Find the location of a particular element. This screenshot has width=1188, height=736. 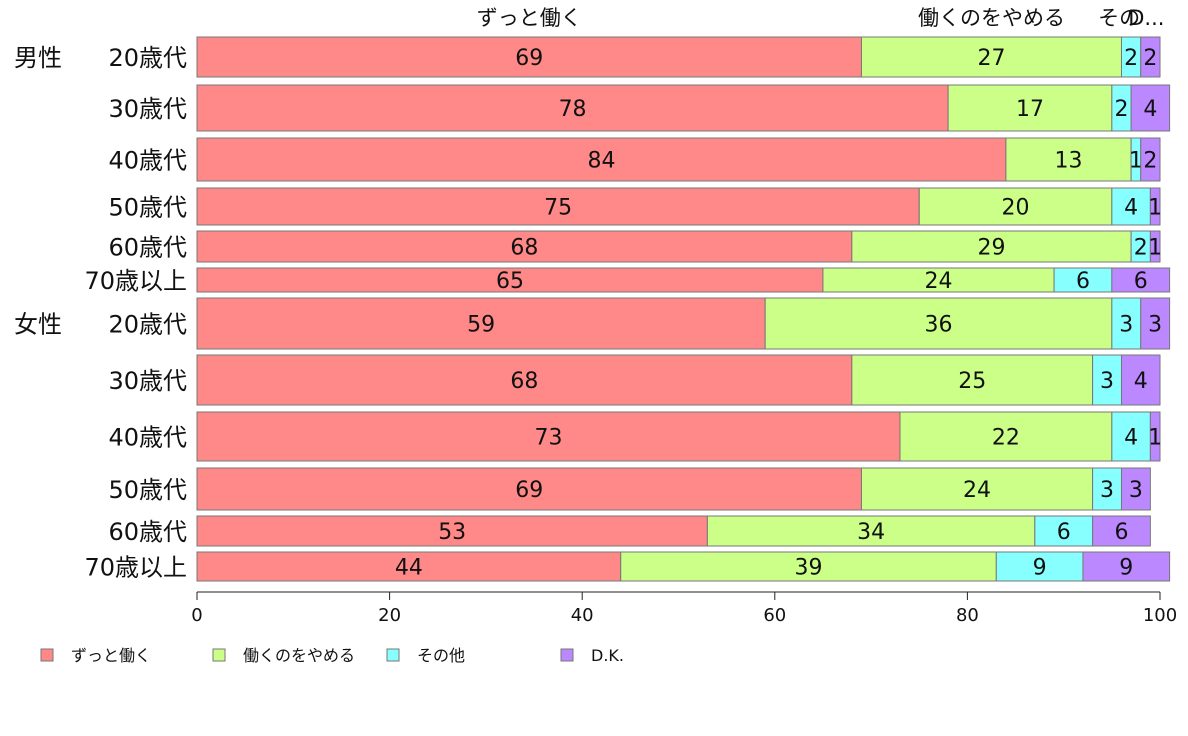

series-top-label: その is located at coordinates (1119, 18).